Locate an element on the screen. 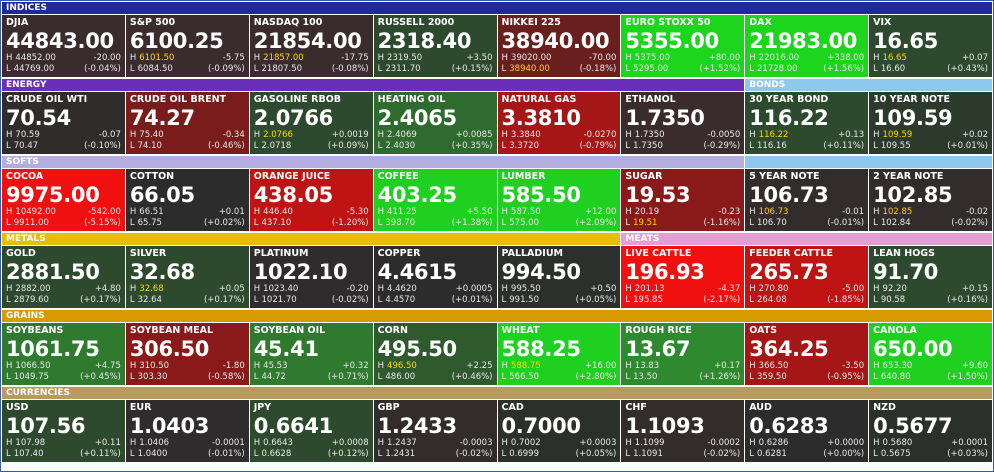 The width and height of the screenshot is (994, 472). high-line: H 411.25 +5.50 is located at coordinates (435, 212).